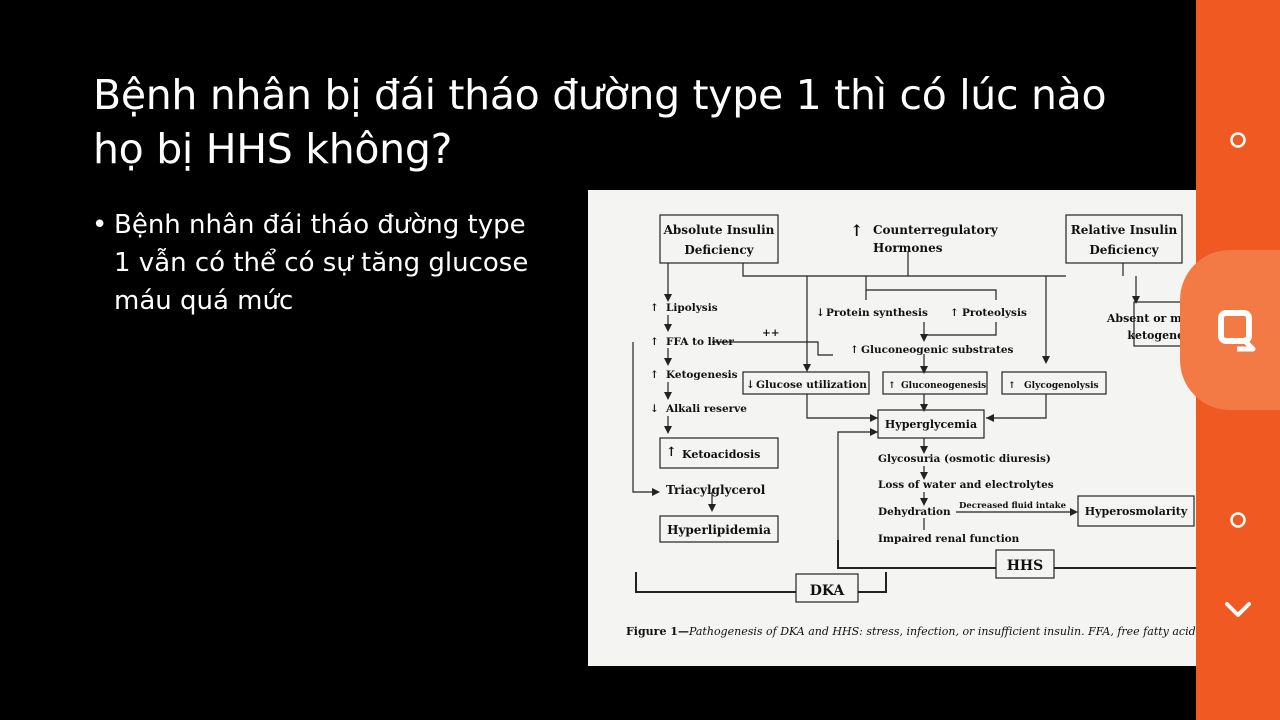 Image resolution: width=1280 pixels, height=720 pixels. What do you see at coordinates (954, 313) in the screenshot?
I see `label-up-proteolysis: ↑` at bounding box center [954, 313].